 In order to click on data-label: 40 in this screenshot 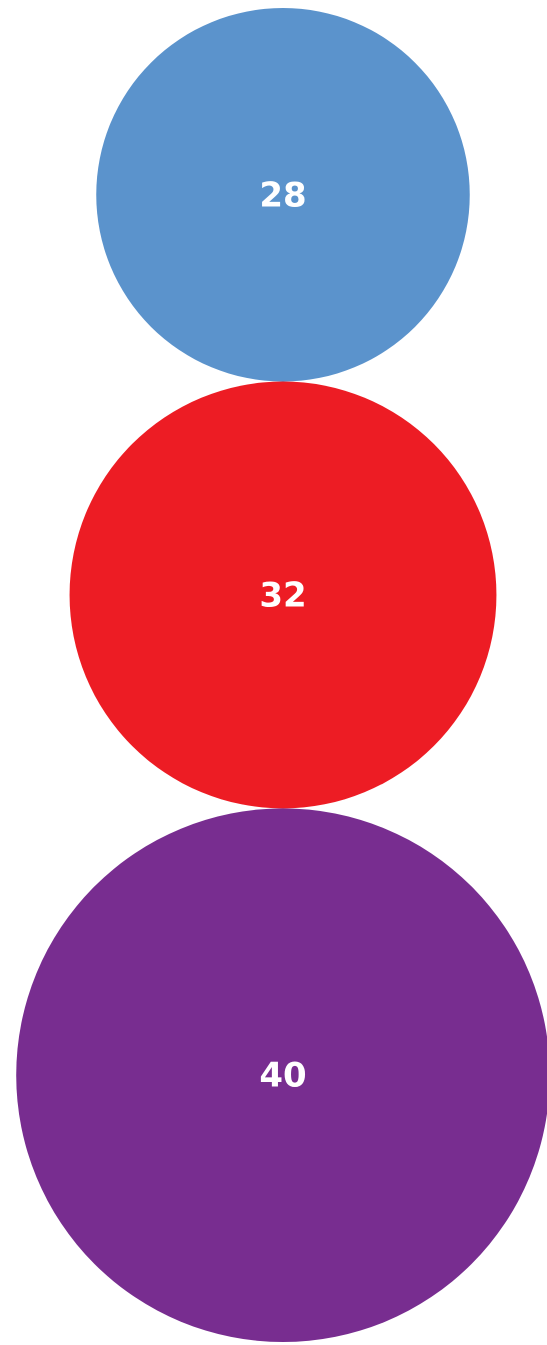, I will do `click(282, 1076)`.